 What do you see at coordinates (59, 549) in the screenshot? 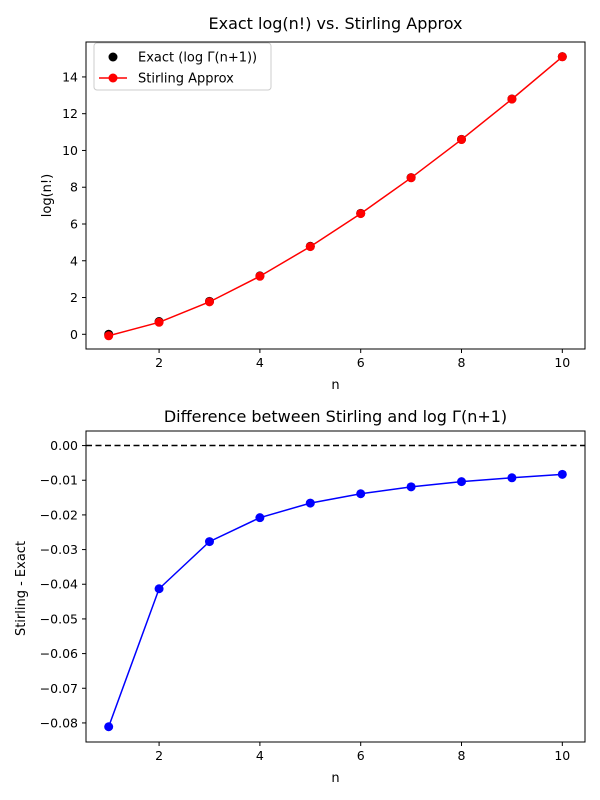
I see `y-tick-label: −0.03` at bounding box center [59, 549].